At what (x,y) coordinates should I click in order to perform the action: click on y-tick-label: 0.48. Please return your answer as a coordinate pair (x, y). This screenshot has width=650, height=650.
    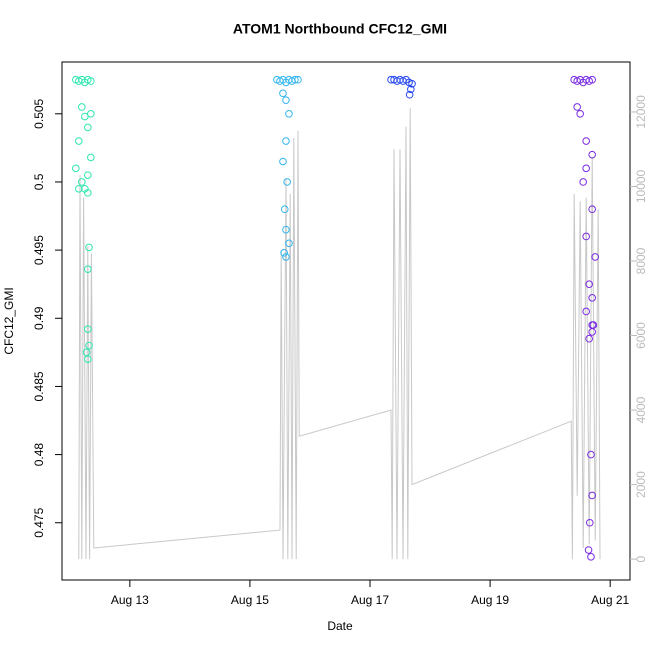
    Looking at the image, I should click on (39, 455).